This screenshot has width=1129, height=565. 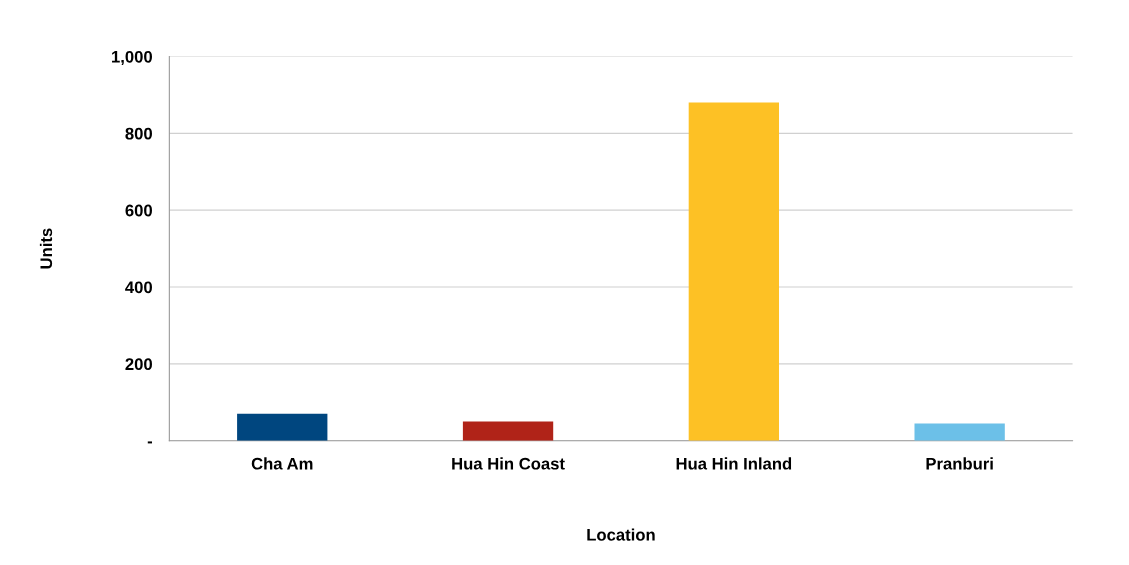 I want to click on y-tick-label: -, so click(x=150, y=442).